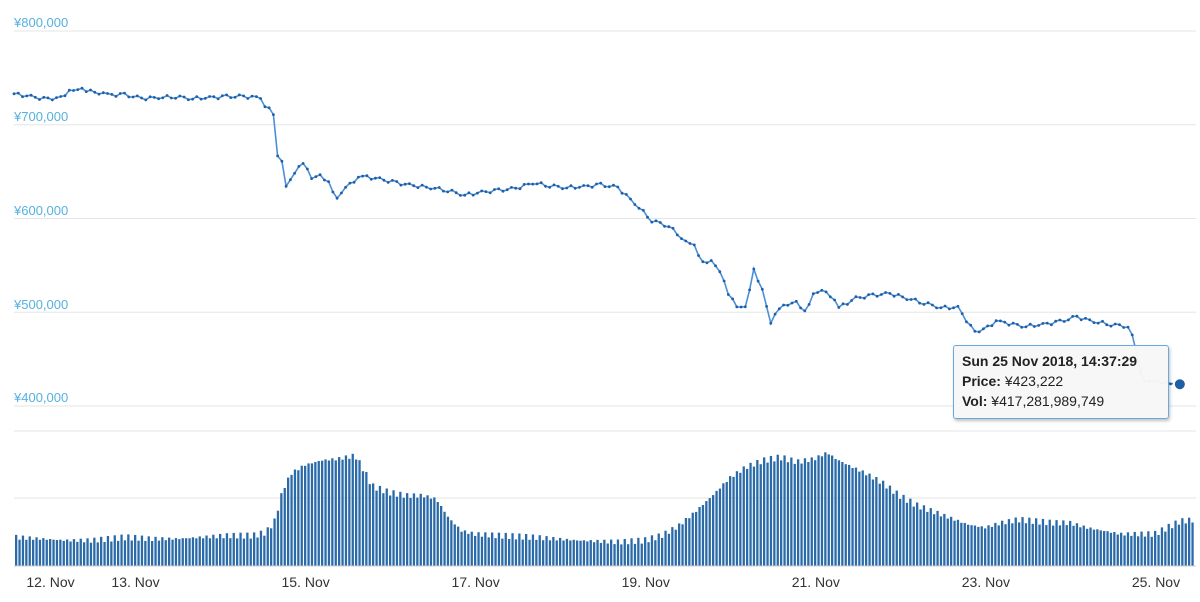 The width and height of the screenshot is (1200, 602). I want to click on x-tick-label: 19. Nov, so click(646, 582).